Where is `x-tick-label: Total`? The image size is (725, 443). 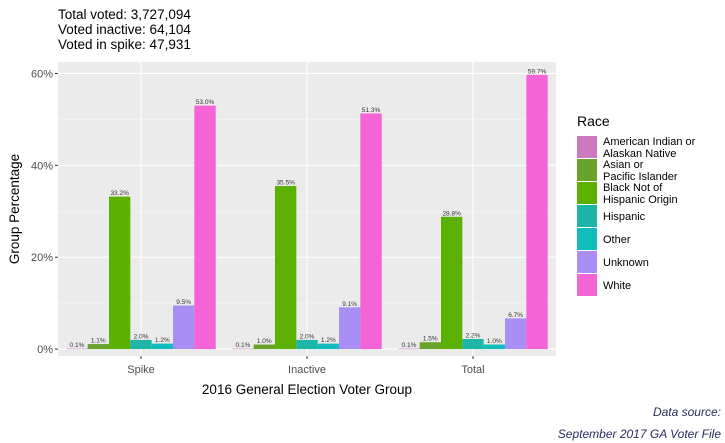 x-tick-label: Total is located at coordinates (472, 370).